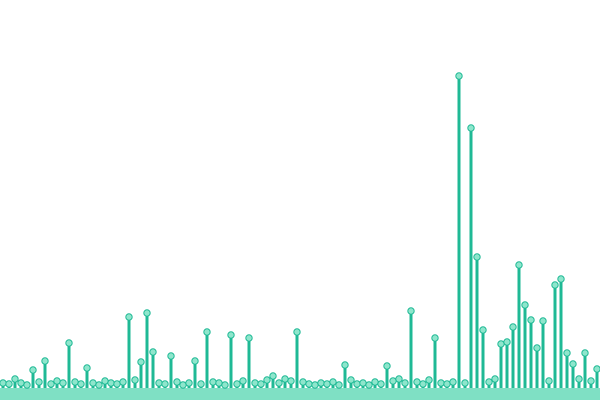 The image size is (600, 400). Describe the element at coordinates (300, 394) in the screenshot. I see `baseline-band` at that location.